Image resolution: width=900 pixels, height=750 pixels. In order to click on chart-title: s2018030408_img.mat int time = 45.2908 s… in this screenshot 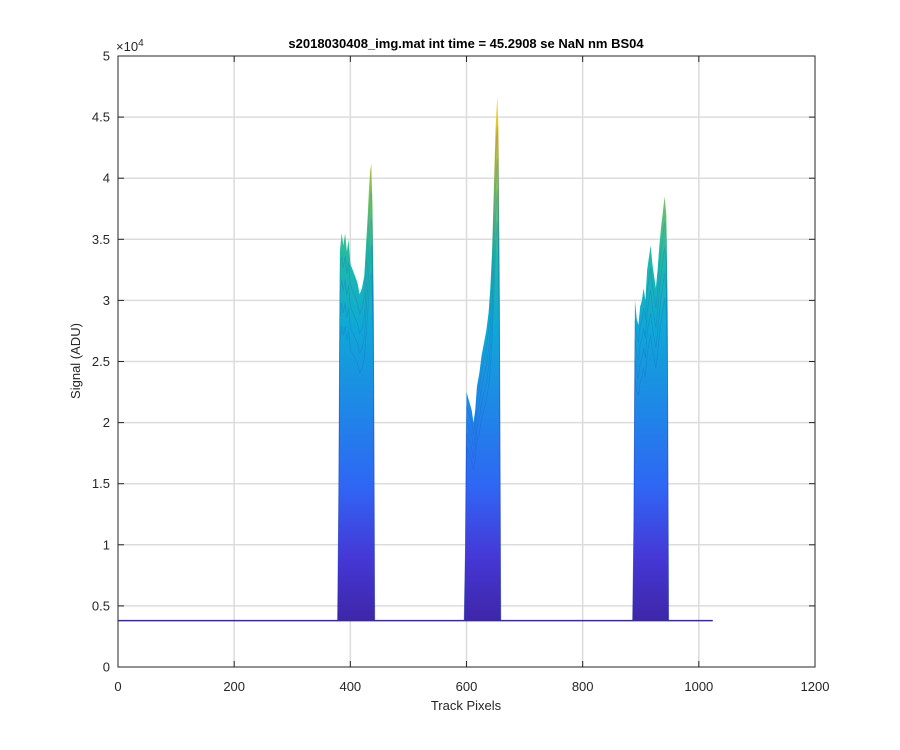, I will do `click(466, 43)`.